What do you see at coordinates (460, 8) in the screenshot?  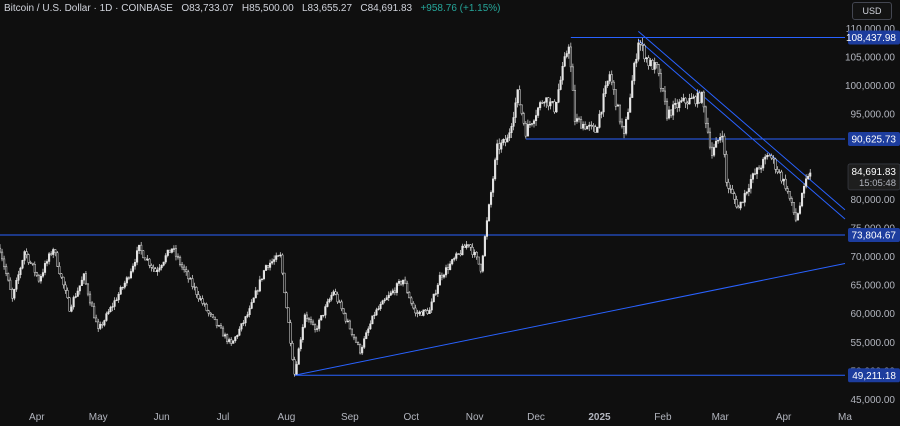 I see `price-change: +958.76 (+1.15%)` at bounding box center [460, 8].